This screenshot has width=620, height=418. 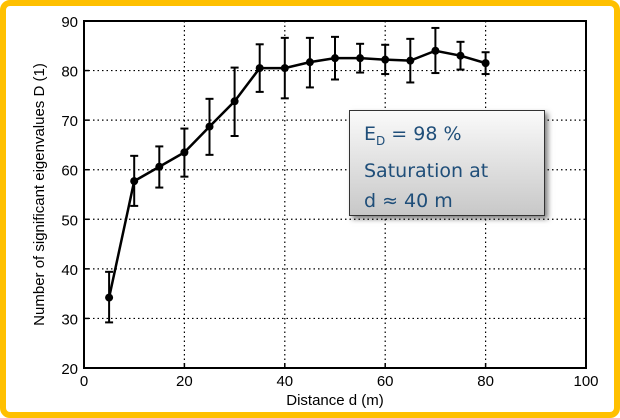 I want to click on y-tick-label: 20, so click(x=69, y=369).